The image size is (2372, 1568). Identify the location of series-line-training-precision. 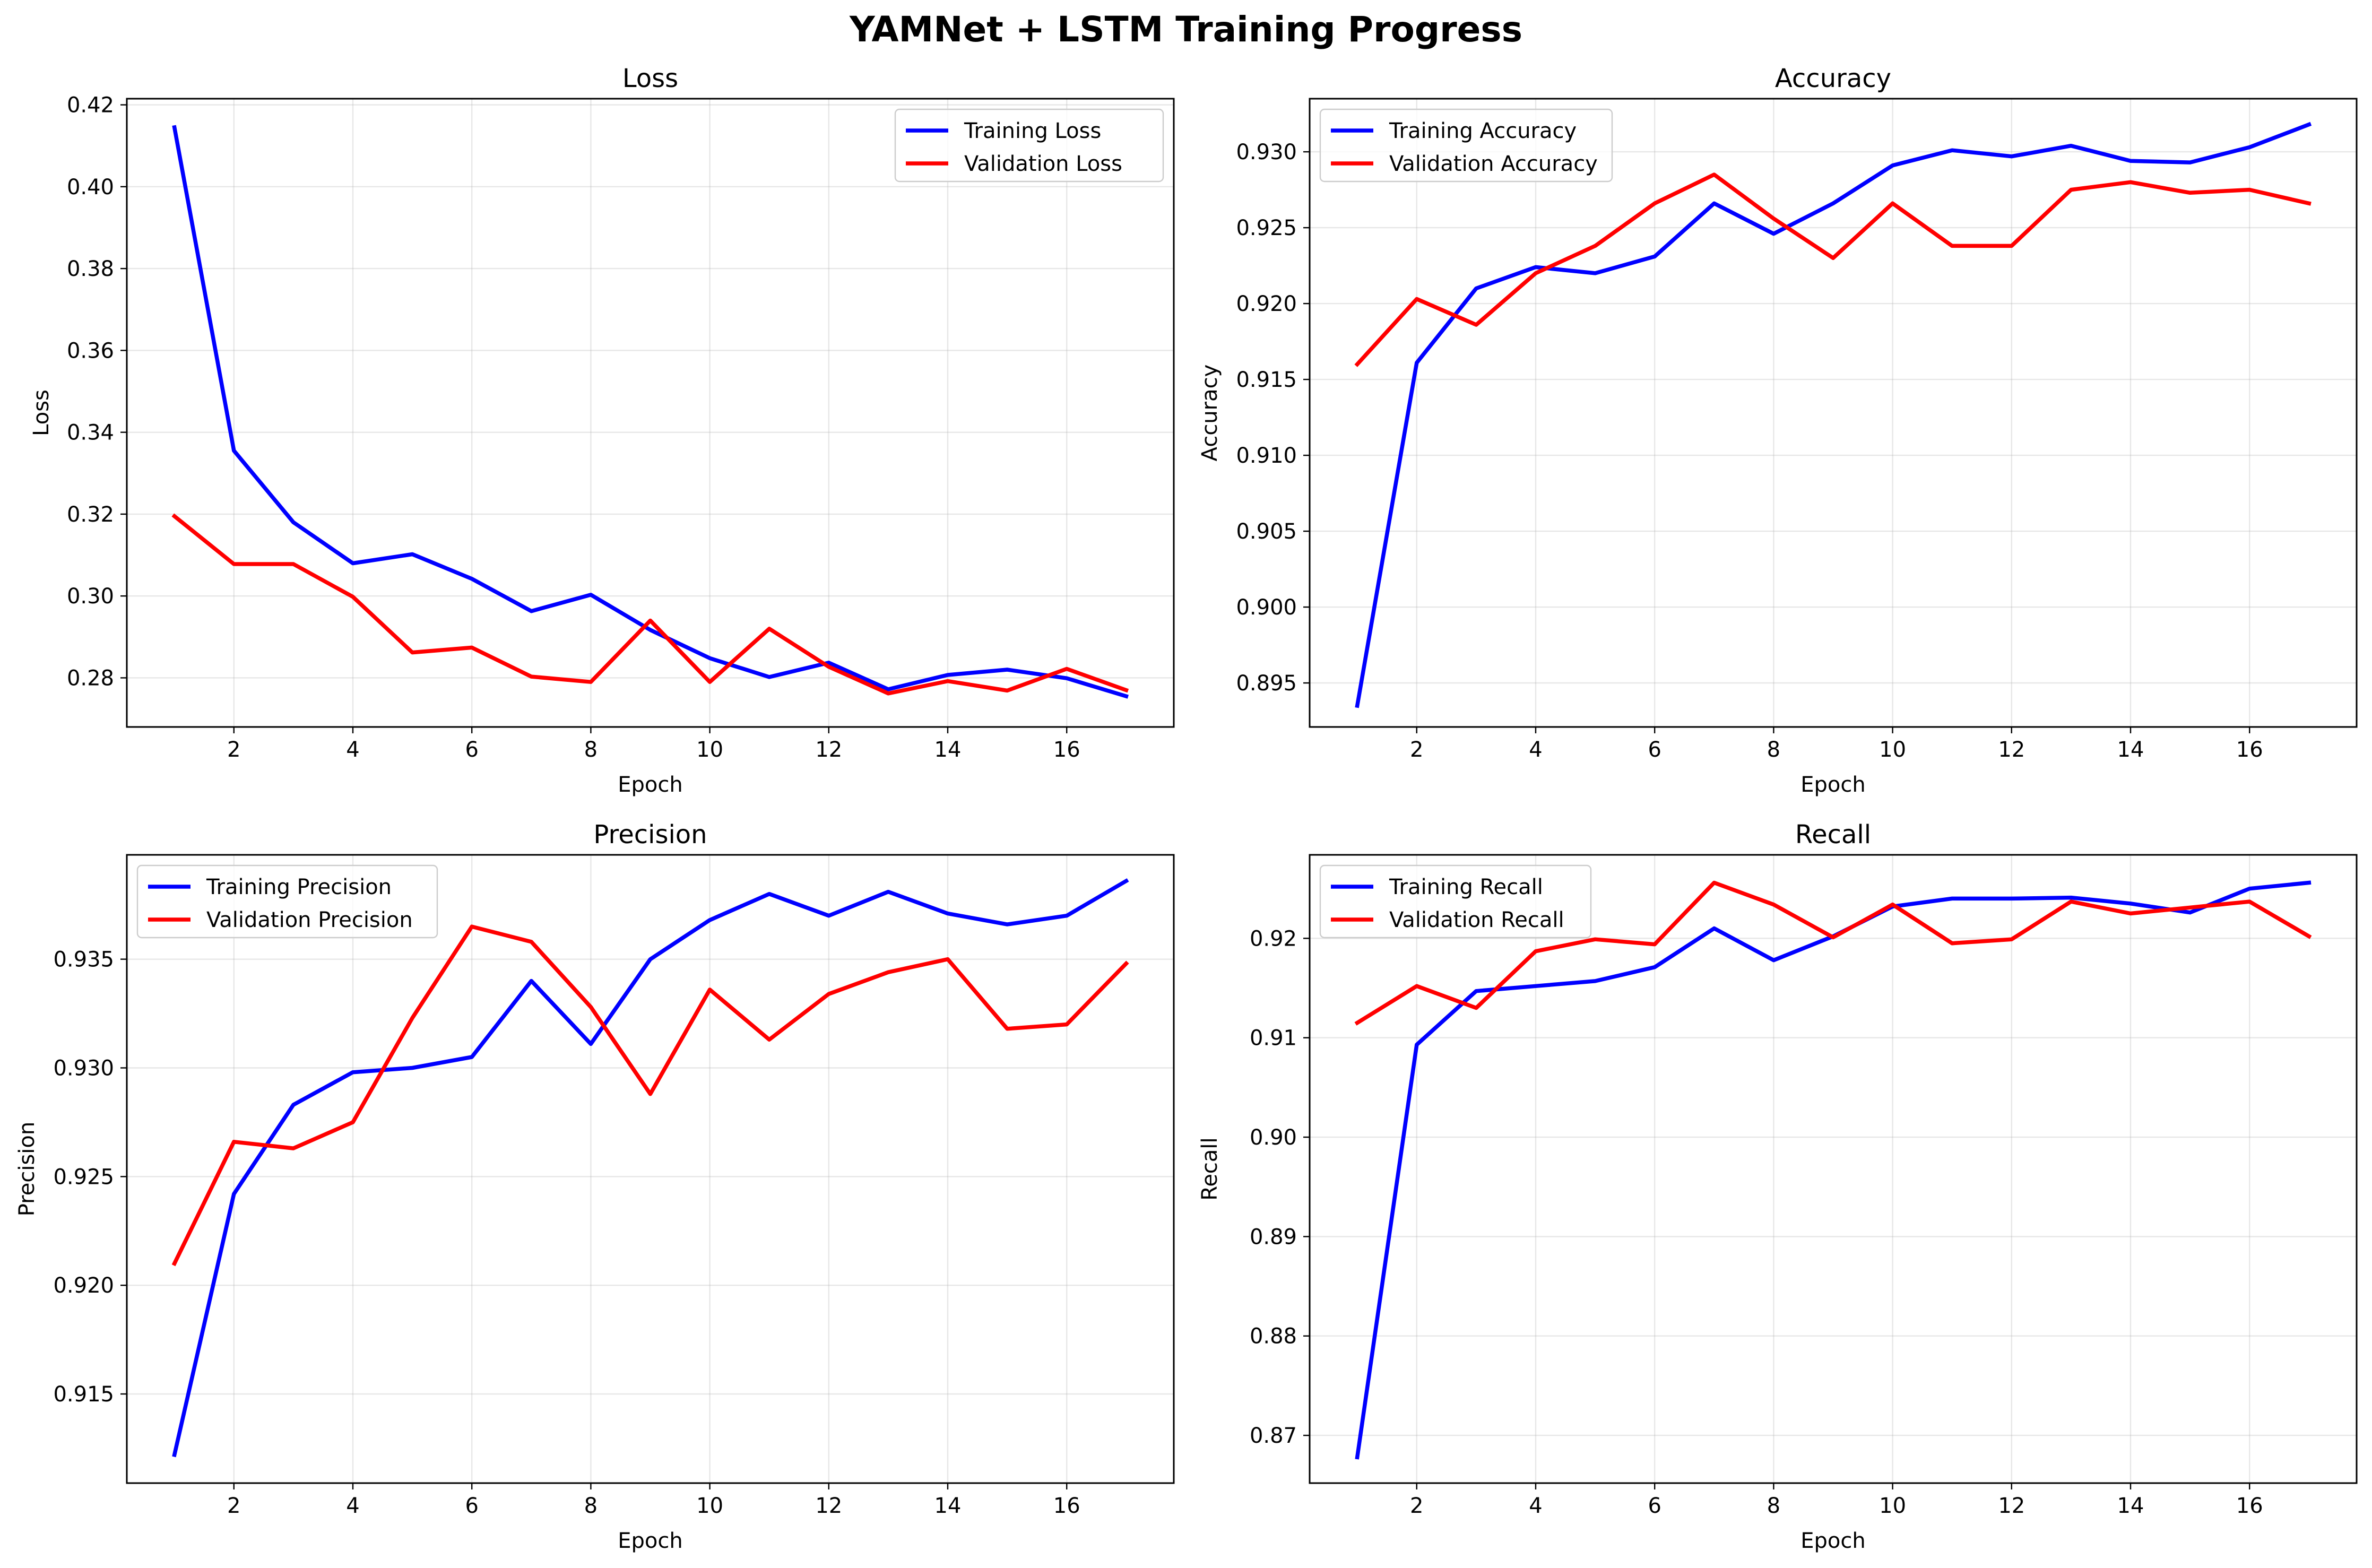
(650, 1168).